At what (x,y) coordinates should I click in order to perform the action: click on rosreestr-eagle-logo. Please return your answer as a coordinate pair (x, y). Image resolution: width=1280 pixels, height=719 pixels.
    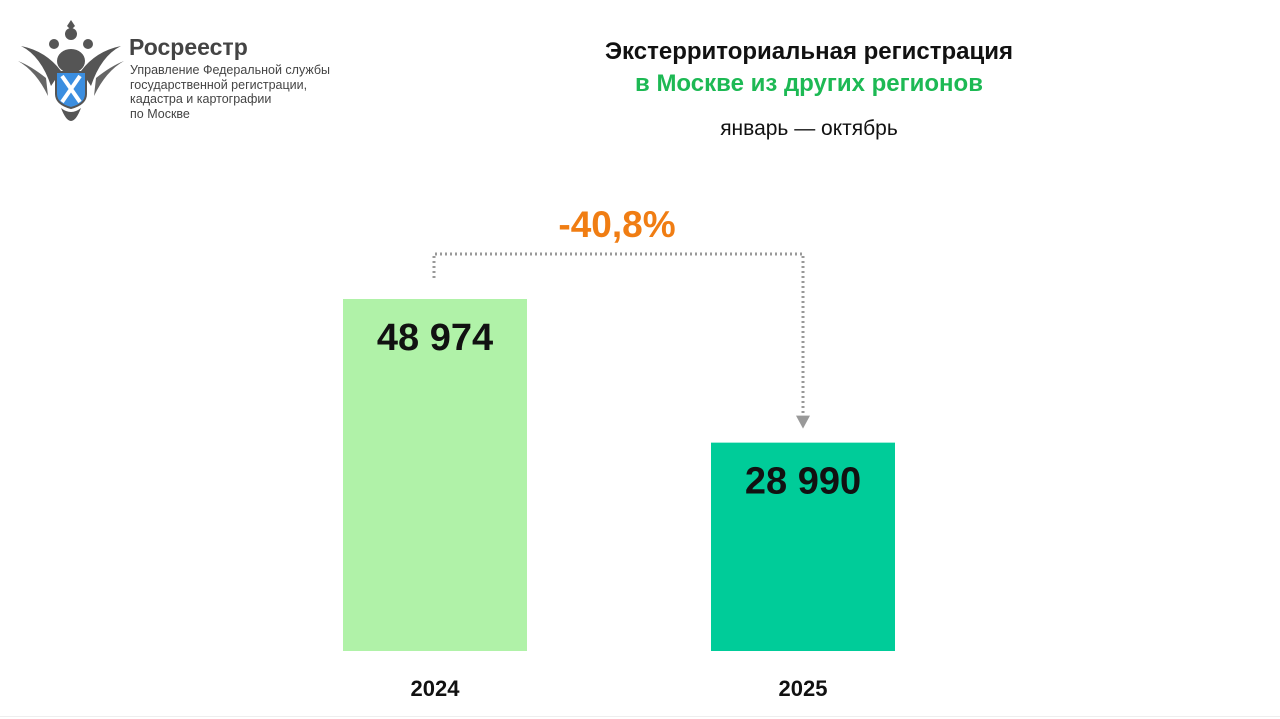
    Looking at the image, I should click on (71, 70).